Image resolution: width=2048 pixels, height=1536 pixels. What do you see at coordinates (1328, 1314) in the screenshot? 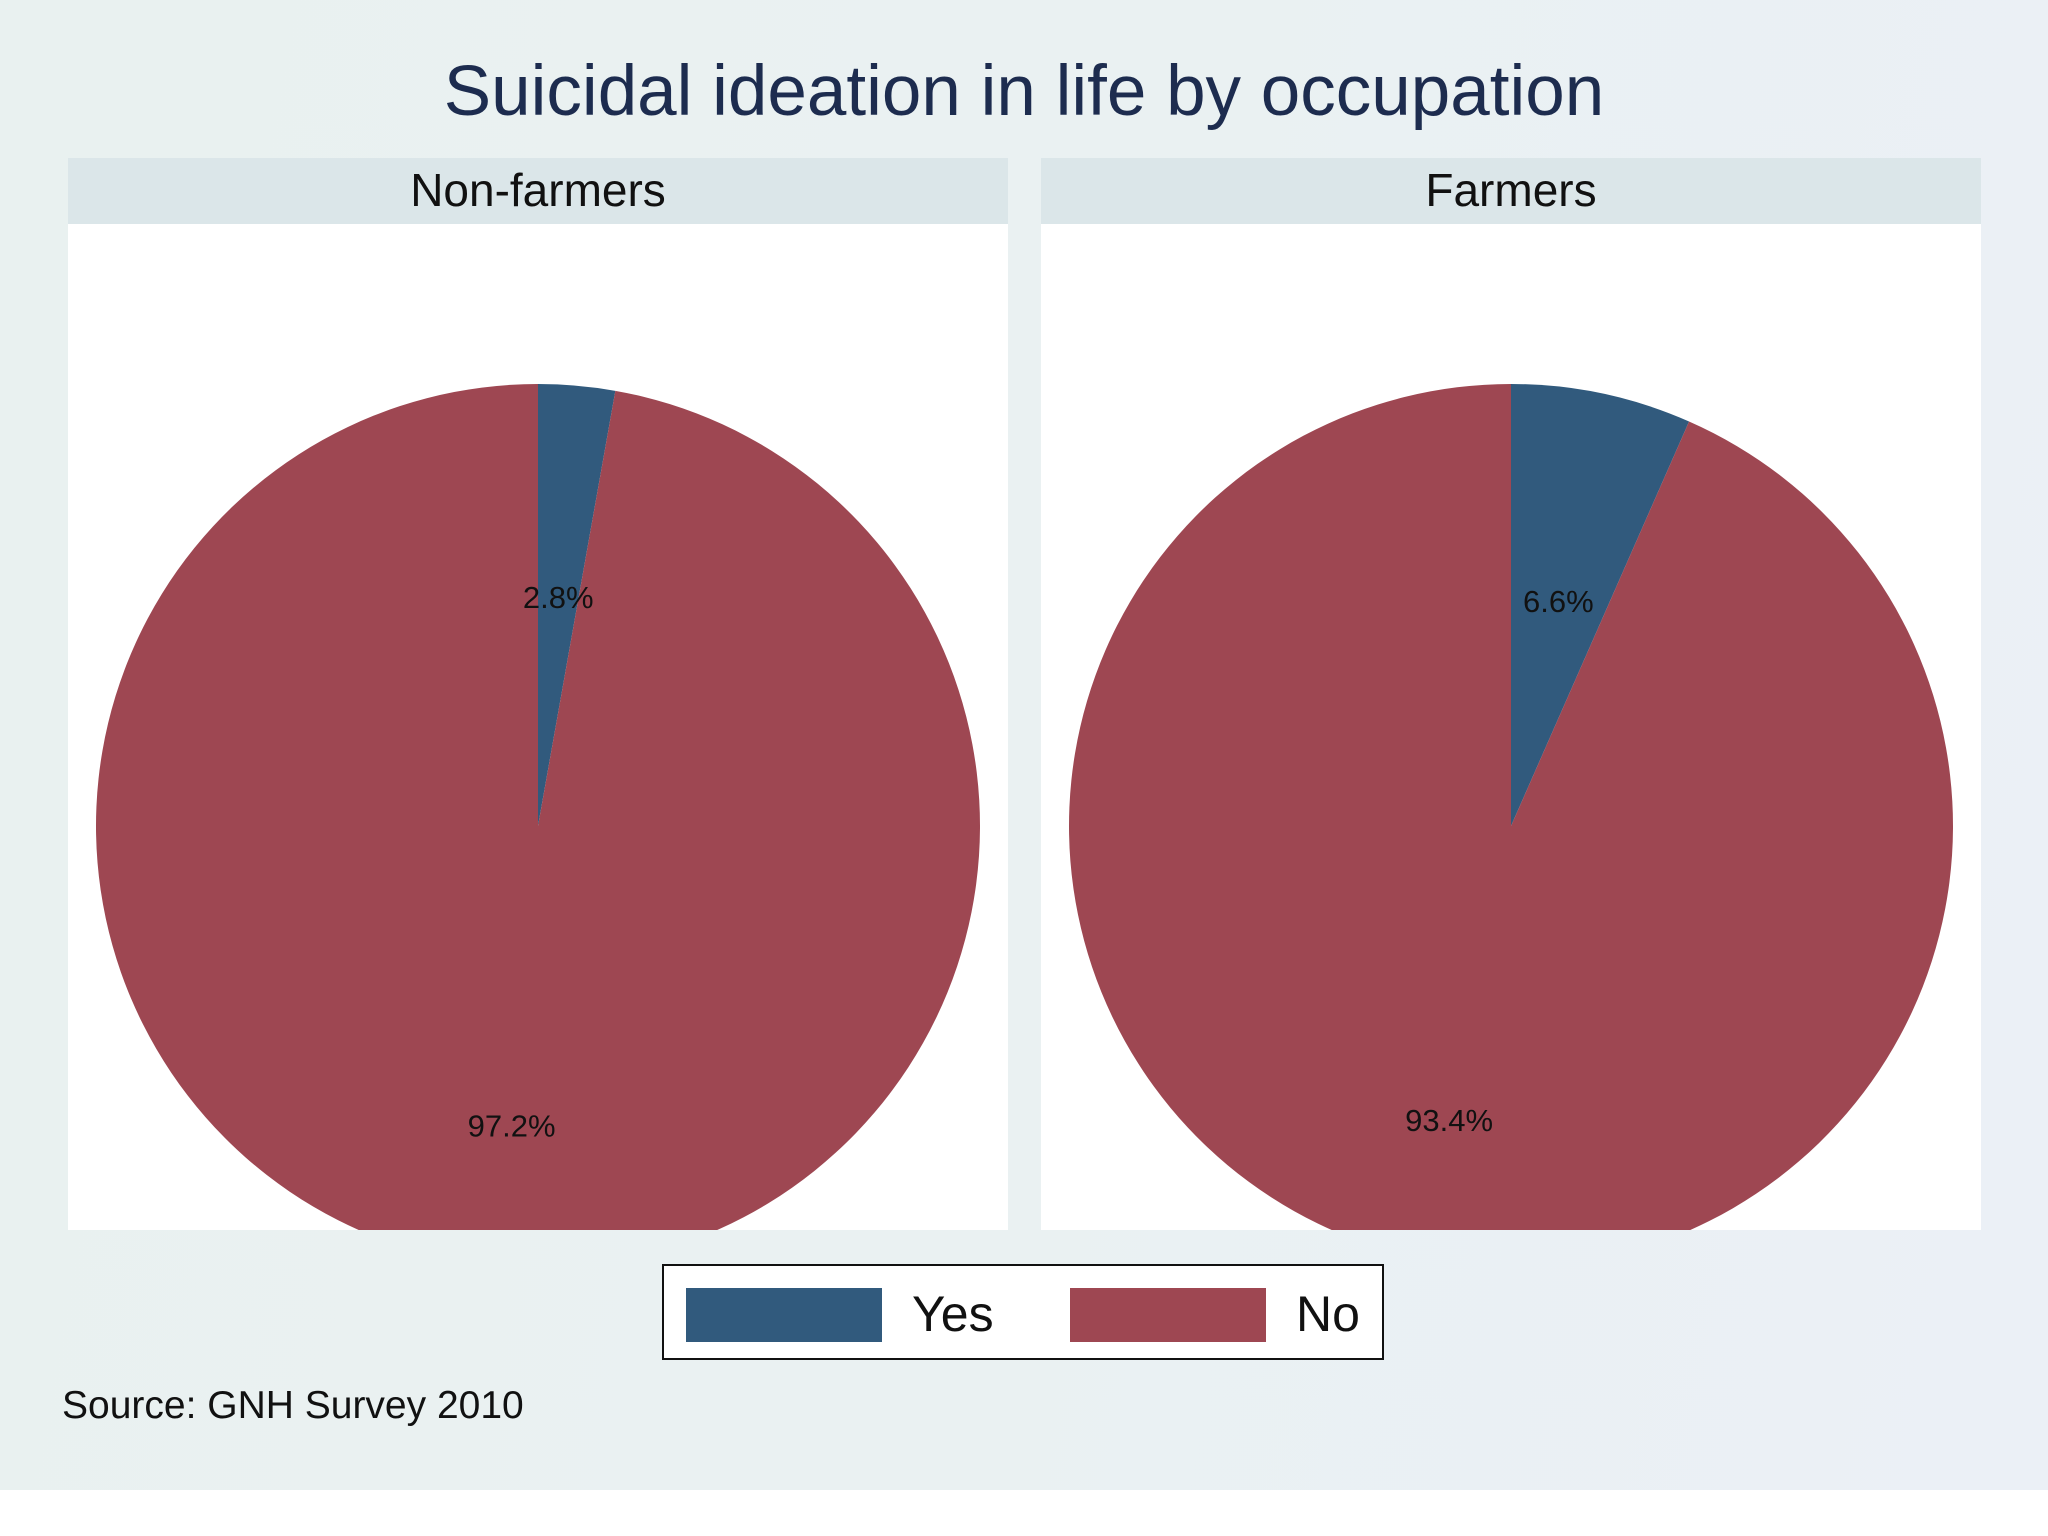
I see `legend-label-no: No` at bounding box center [1328, 1314].